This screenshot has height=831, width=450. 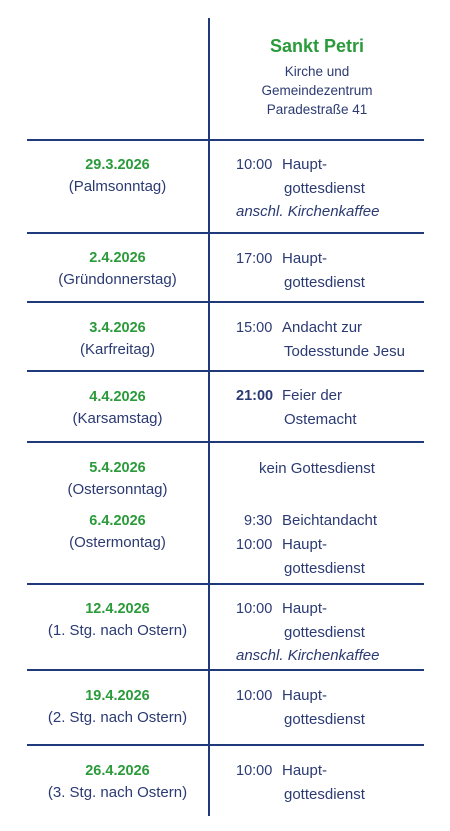 What do you see at coordinates (344, 351) in the screenshot?
I see `service-title-cont: Todesstunde Jesu` at bounding box center [344, 351].